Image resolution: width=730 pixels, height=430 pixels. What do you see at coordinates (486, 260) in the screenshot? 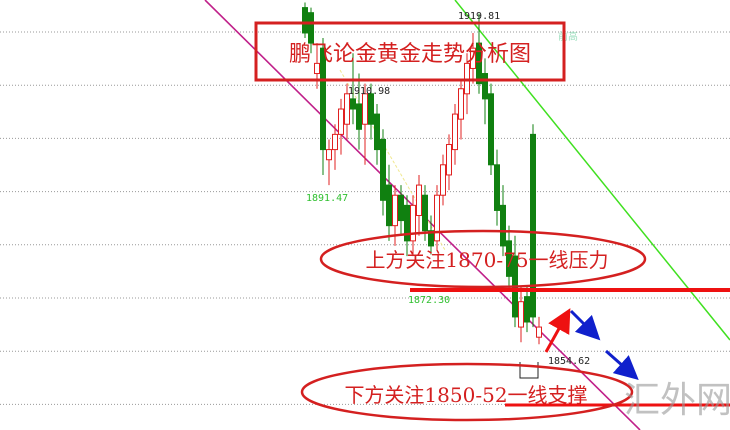
I see `resistance-annotation: 上方关注1870-75一线压力` at bounding box center [486, 260].